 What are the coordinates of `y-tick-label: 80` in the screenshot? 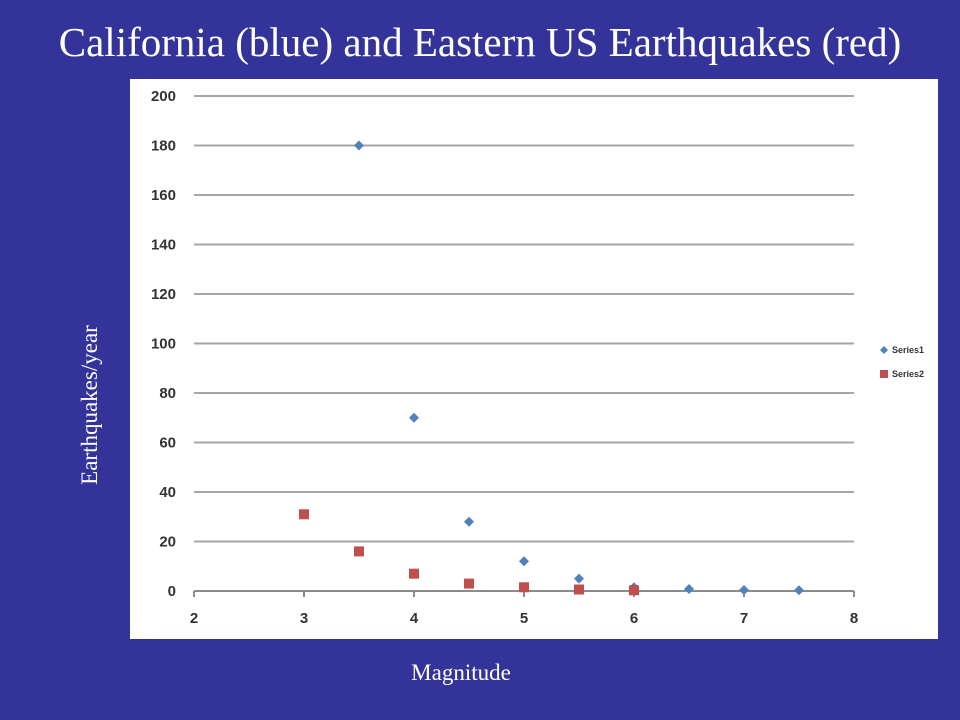 It's located at (167, 393).